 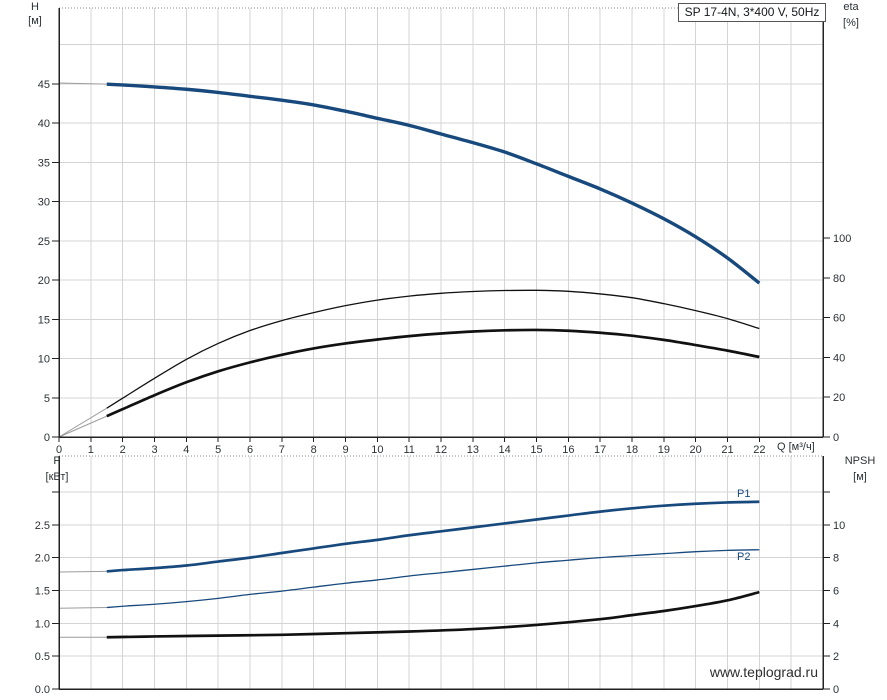 What do you see at coordinates (154, 450) in the screenshot?
I see `x-tick-label: 3` at bounding box center [154, 450].